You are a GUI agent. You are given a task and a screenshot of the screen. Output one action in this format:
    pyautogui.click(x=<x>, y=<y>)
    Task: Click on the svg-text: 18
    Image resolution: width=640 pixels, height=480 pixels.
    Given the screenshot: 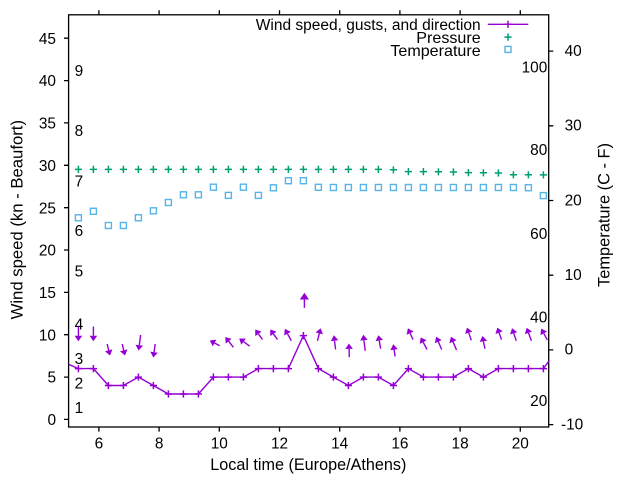 What is the action you would take?
    pyautogui.click(x=460, y=444)
    